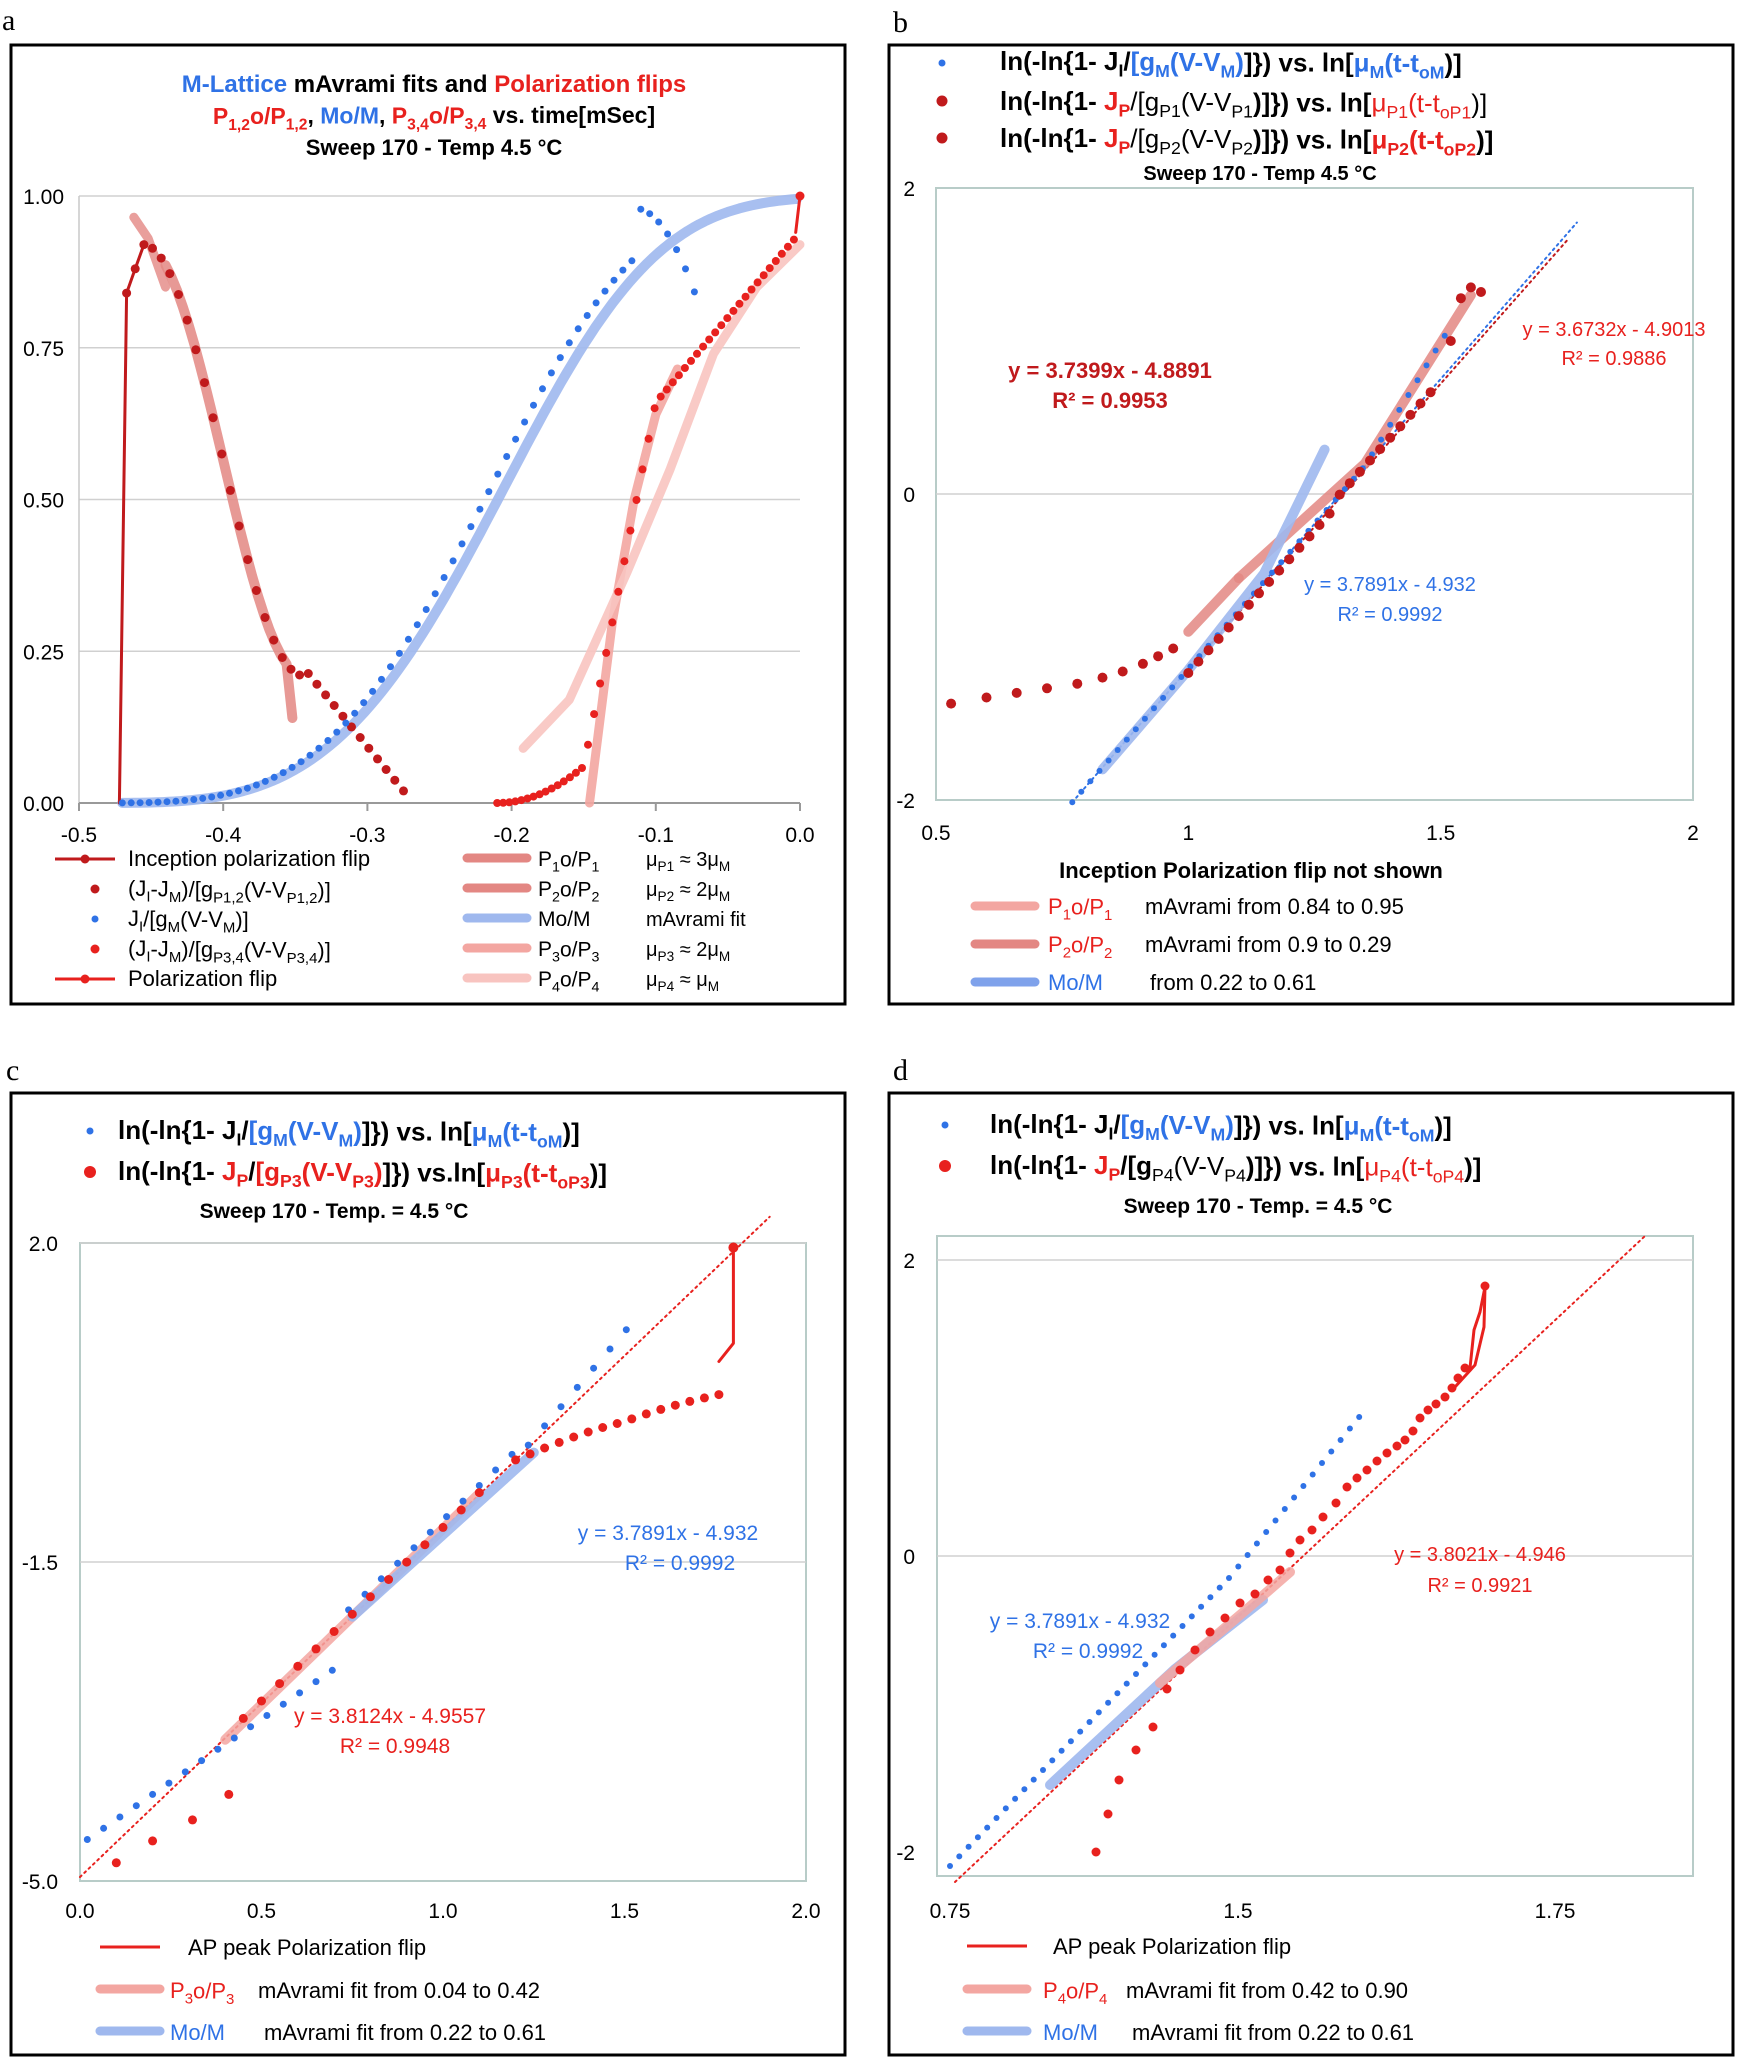 This screenshot has width=1744, height=2065. What do you see at coordinates (1188, 833) in the screenshot?
I see `b-xtick-label-1: 1` at bounding box center [1188, 833].